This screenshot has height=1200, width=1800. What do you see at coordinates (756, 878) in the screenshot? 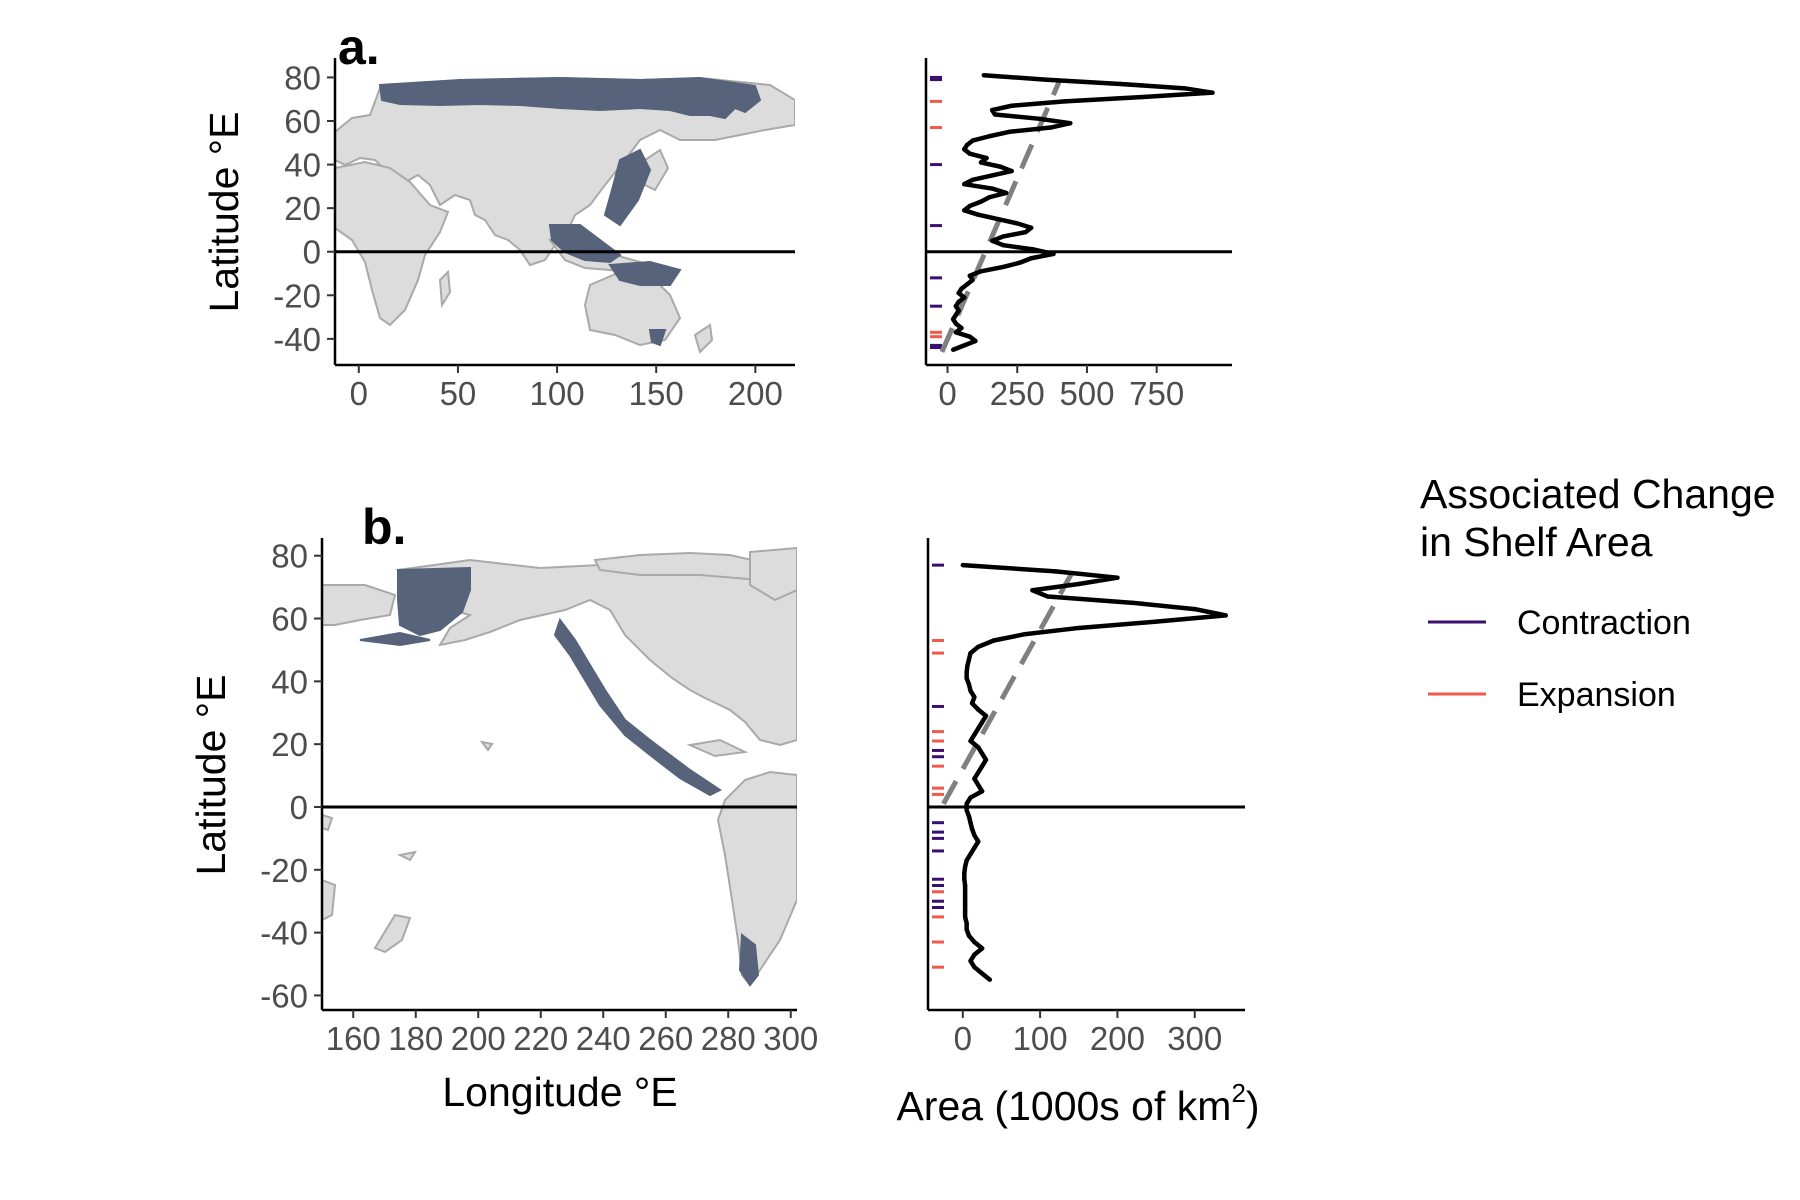
I see `land-south-america` at bounding box center [756, 878].